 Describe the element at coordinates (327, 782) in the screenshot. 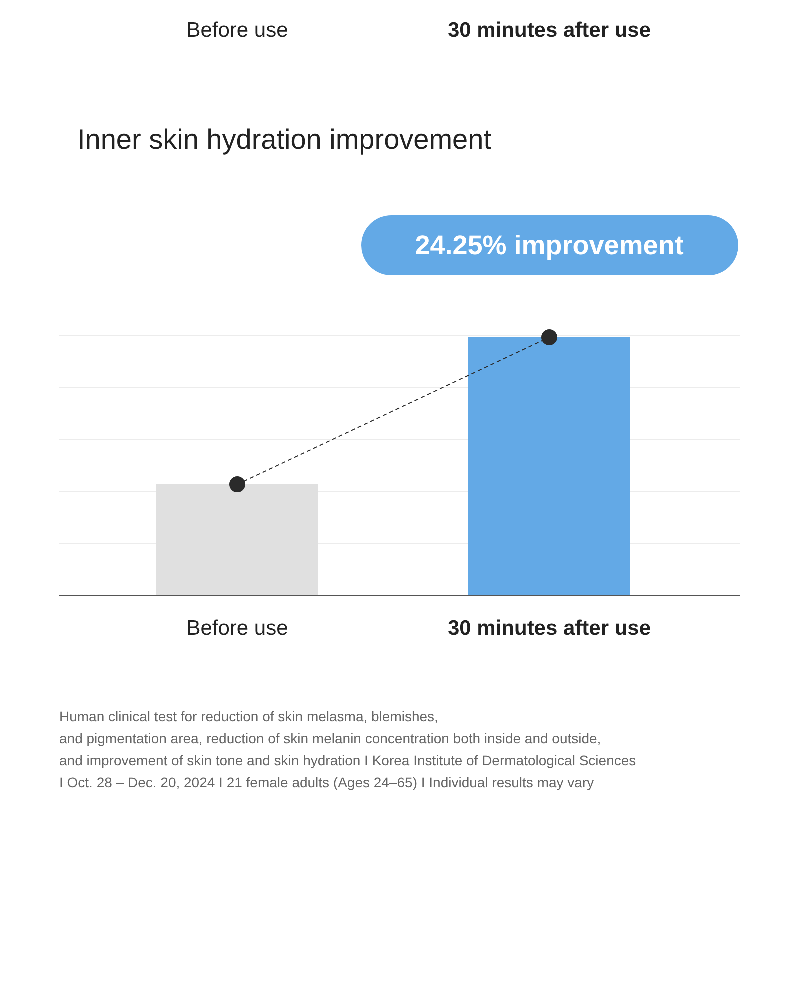

I see `text: I Oct. 28 – Dec. 20, 2024 I 21 female adults (Ages 24–65) I Individual results may vary` at that location.